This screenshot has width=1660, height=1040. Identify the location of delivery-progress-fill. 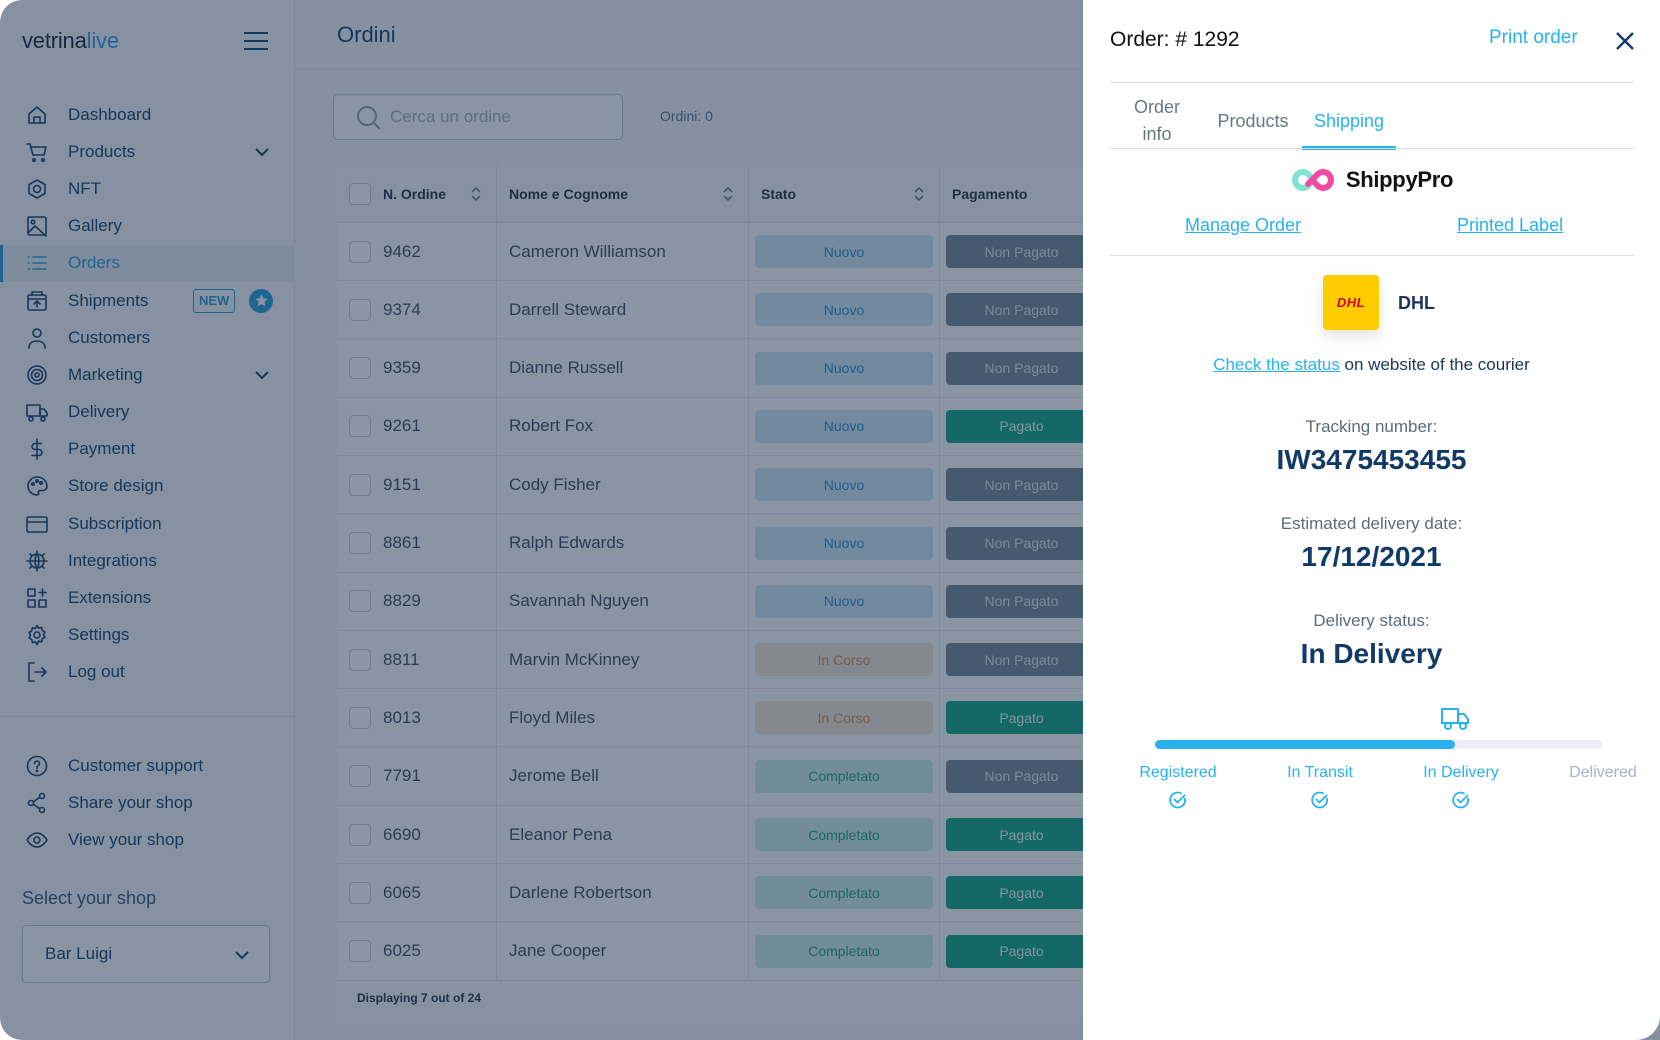
(1305, 744).